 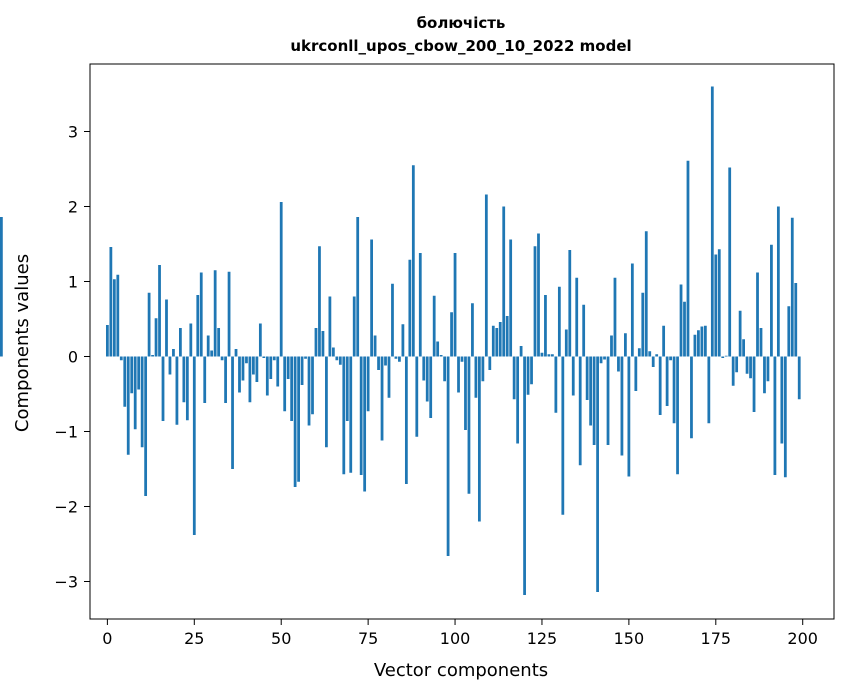 What do you see at coordinates (629, 638) in the screenshot?
I see `x-tick-label-150: 150` at bounding box center [629, 638].